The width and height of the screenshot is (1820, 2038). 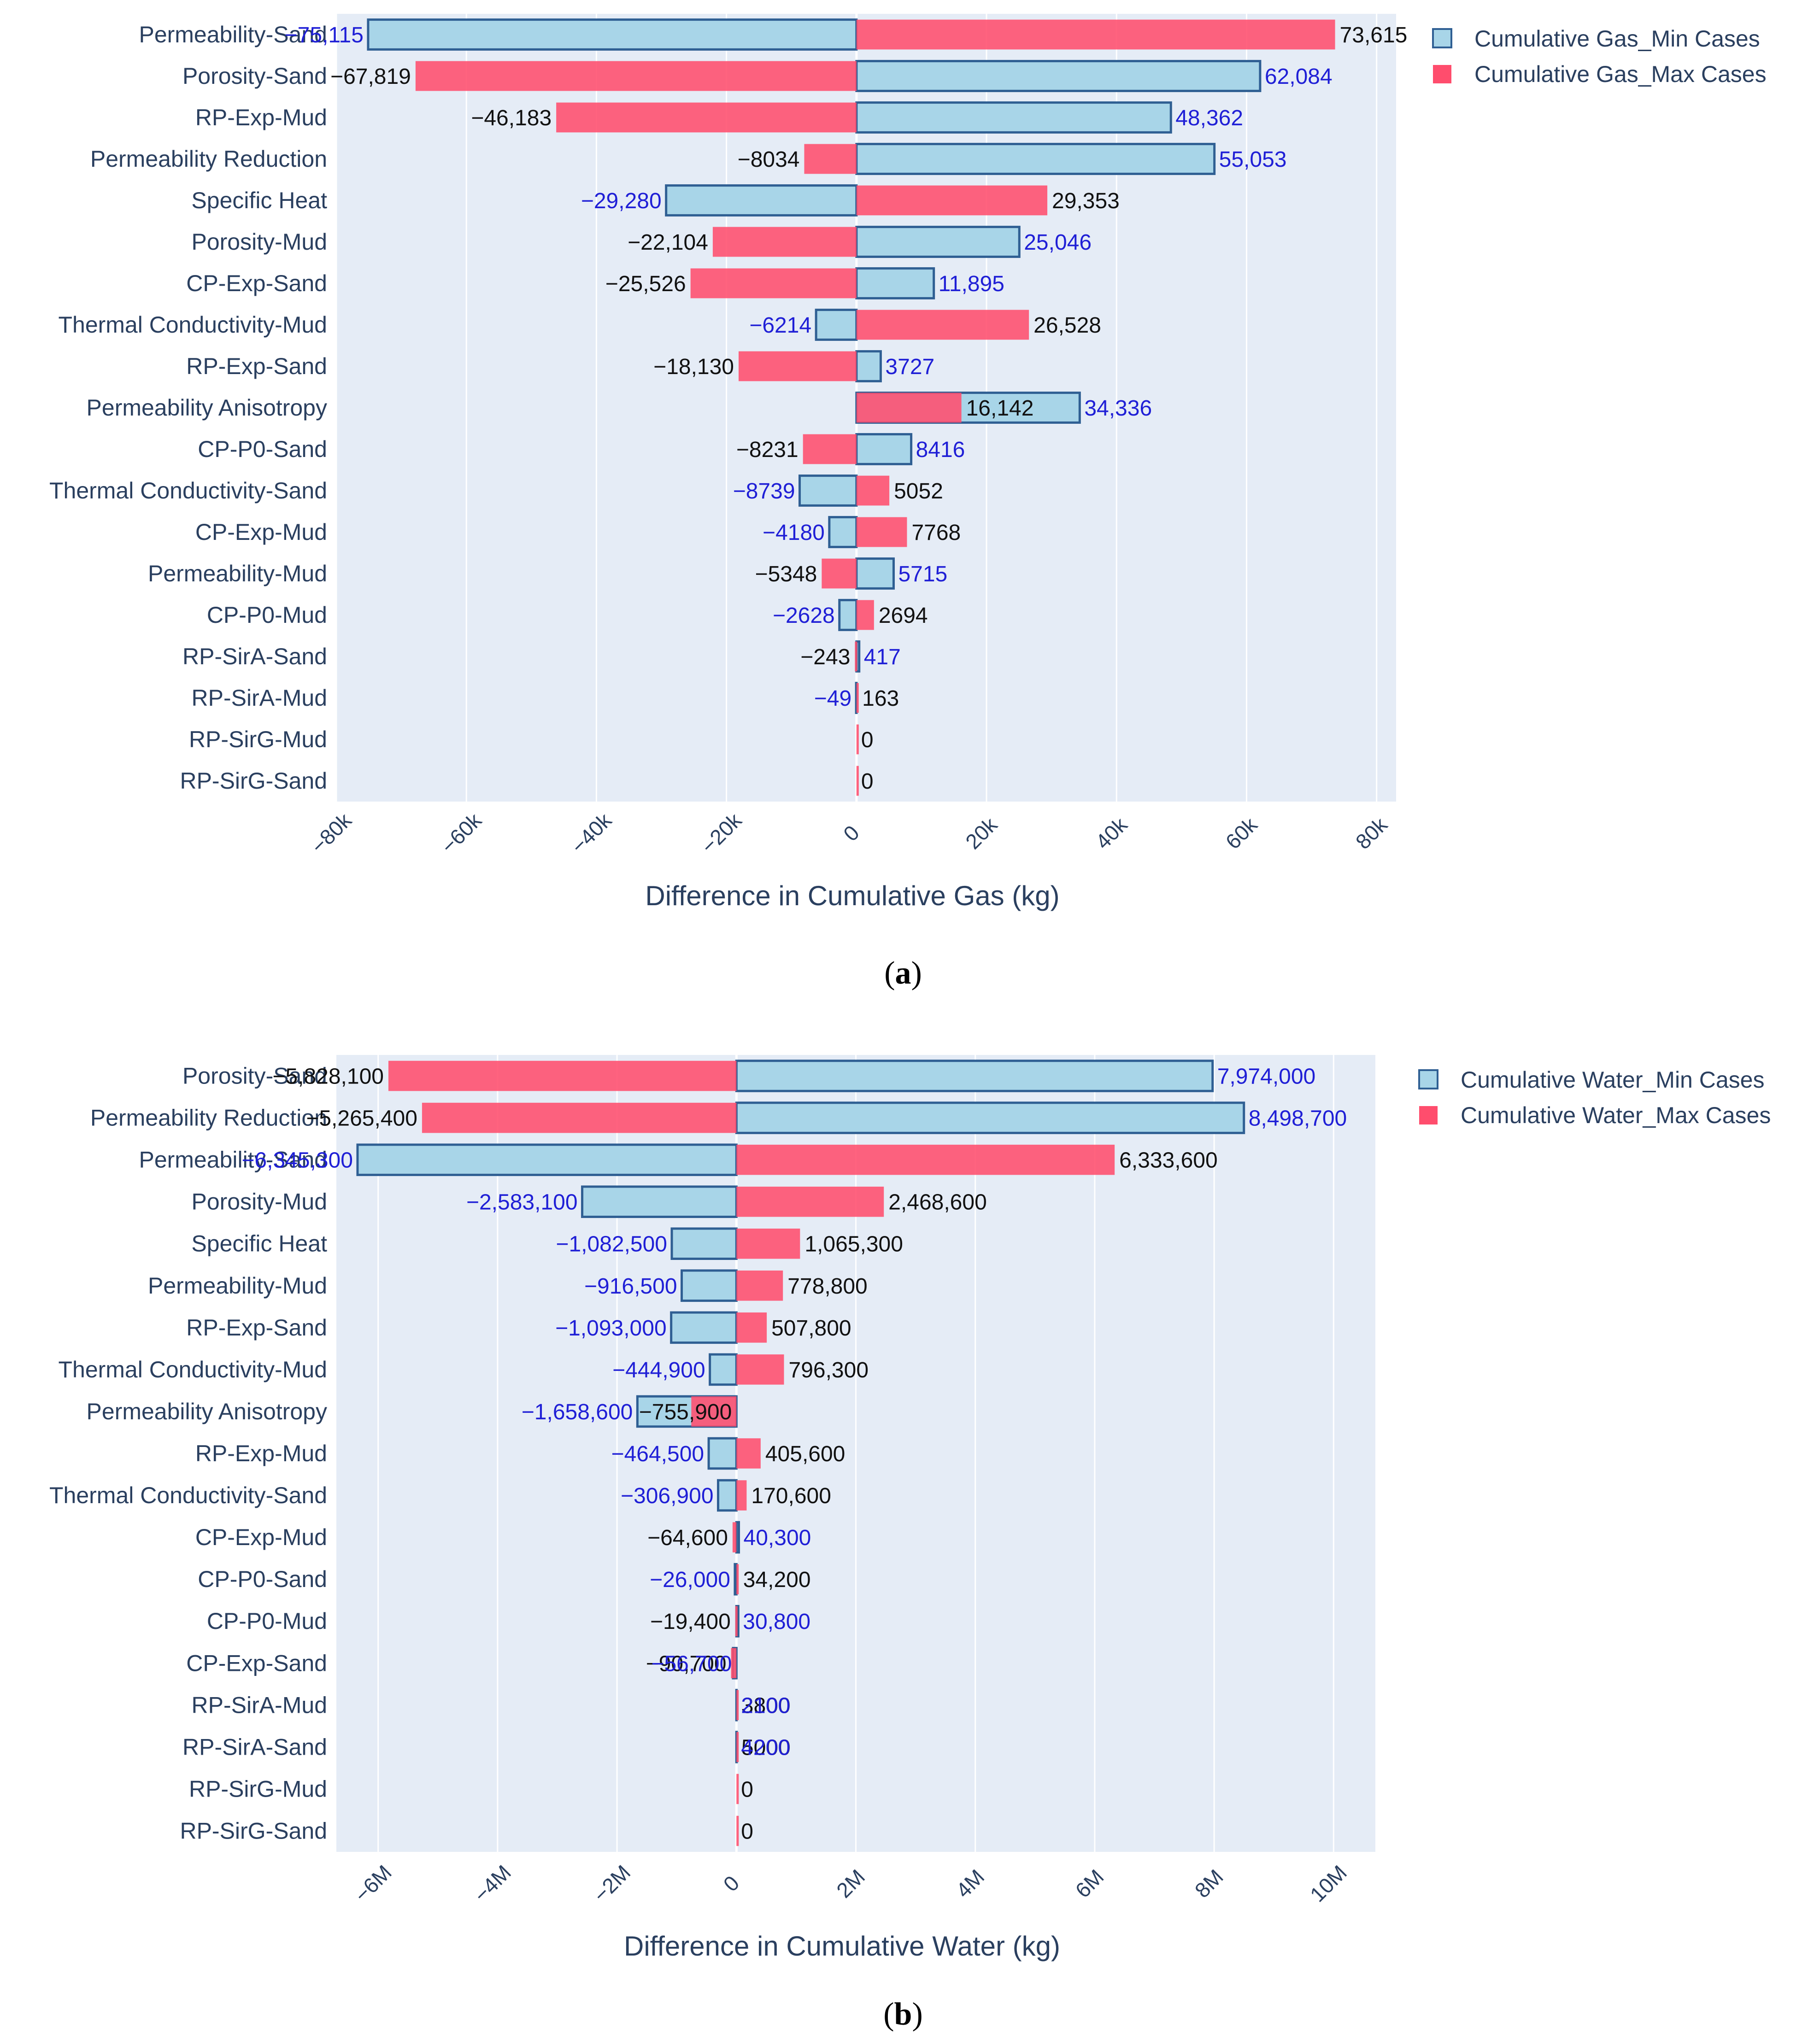 What do you see at coordinates (780, 325) in the screenshot?
I see `min-case-value-label: −6214` at bounding box center [780, 325].